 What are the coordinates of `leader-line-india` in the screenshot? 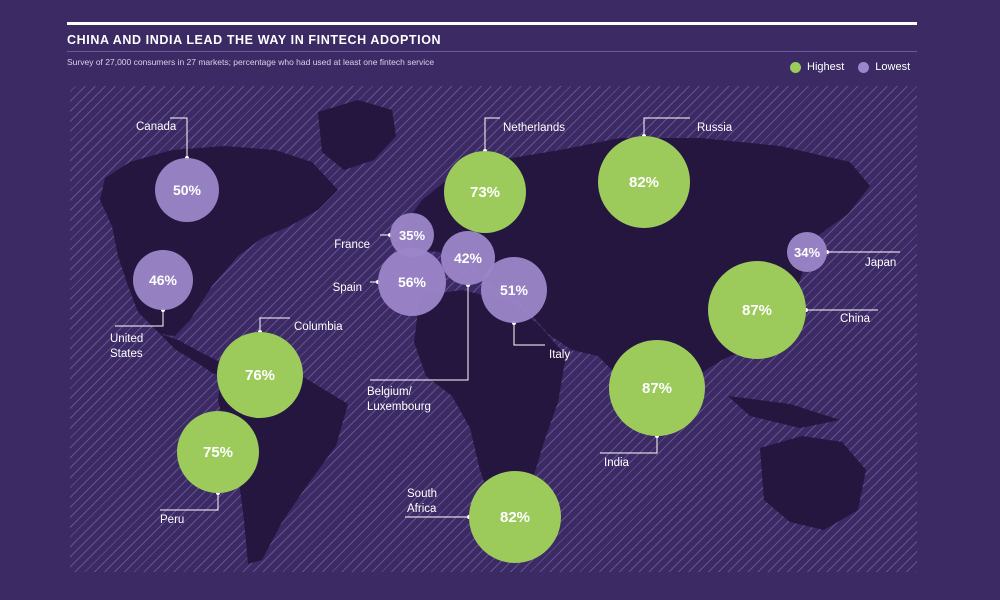 It's located at (629, 445).